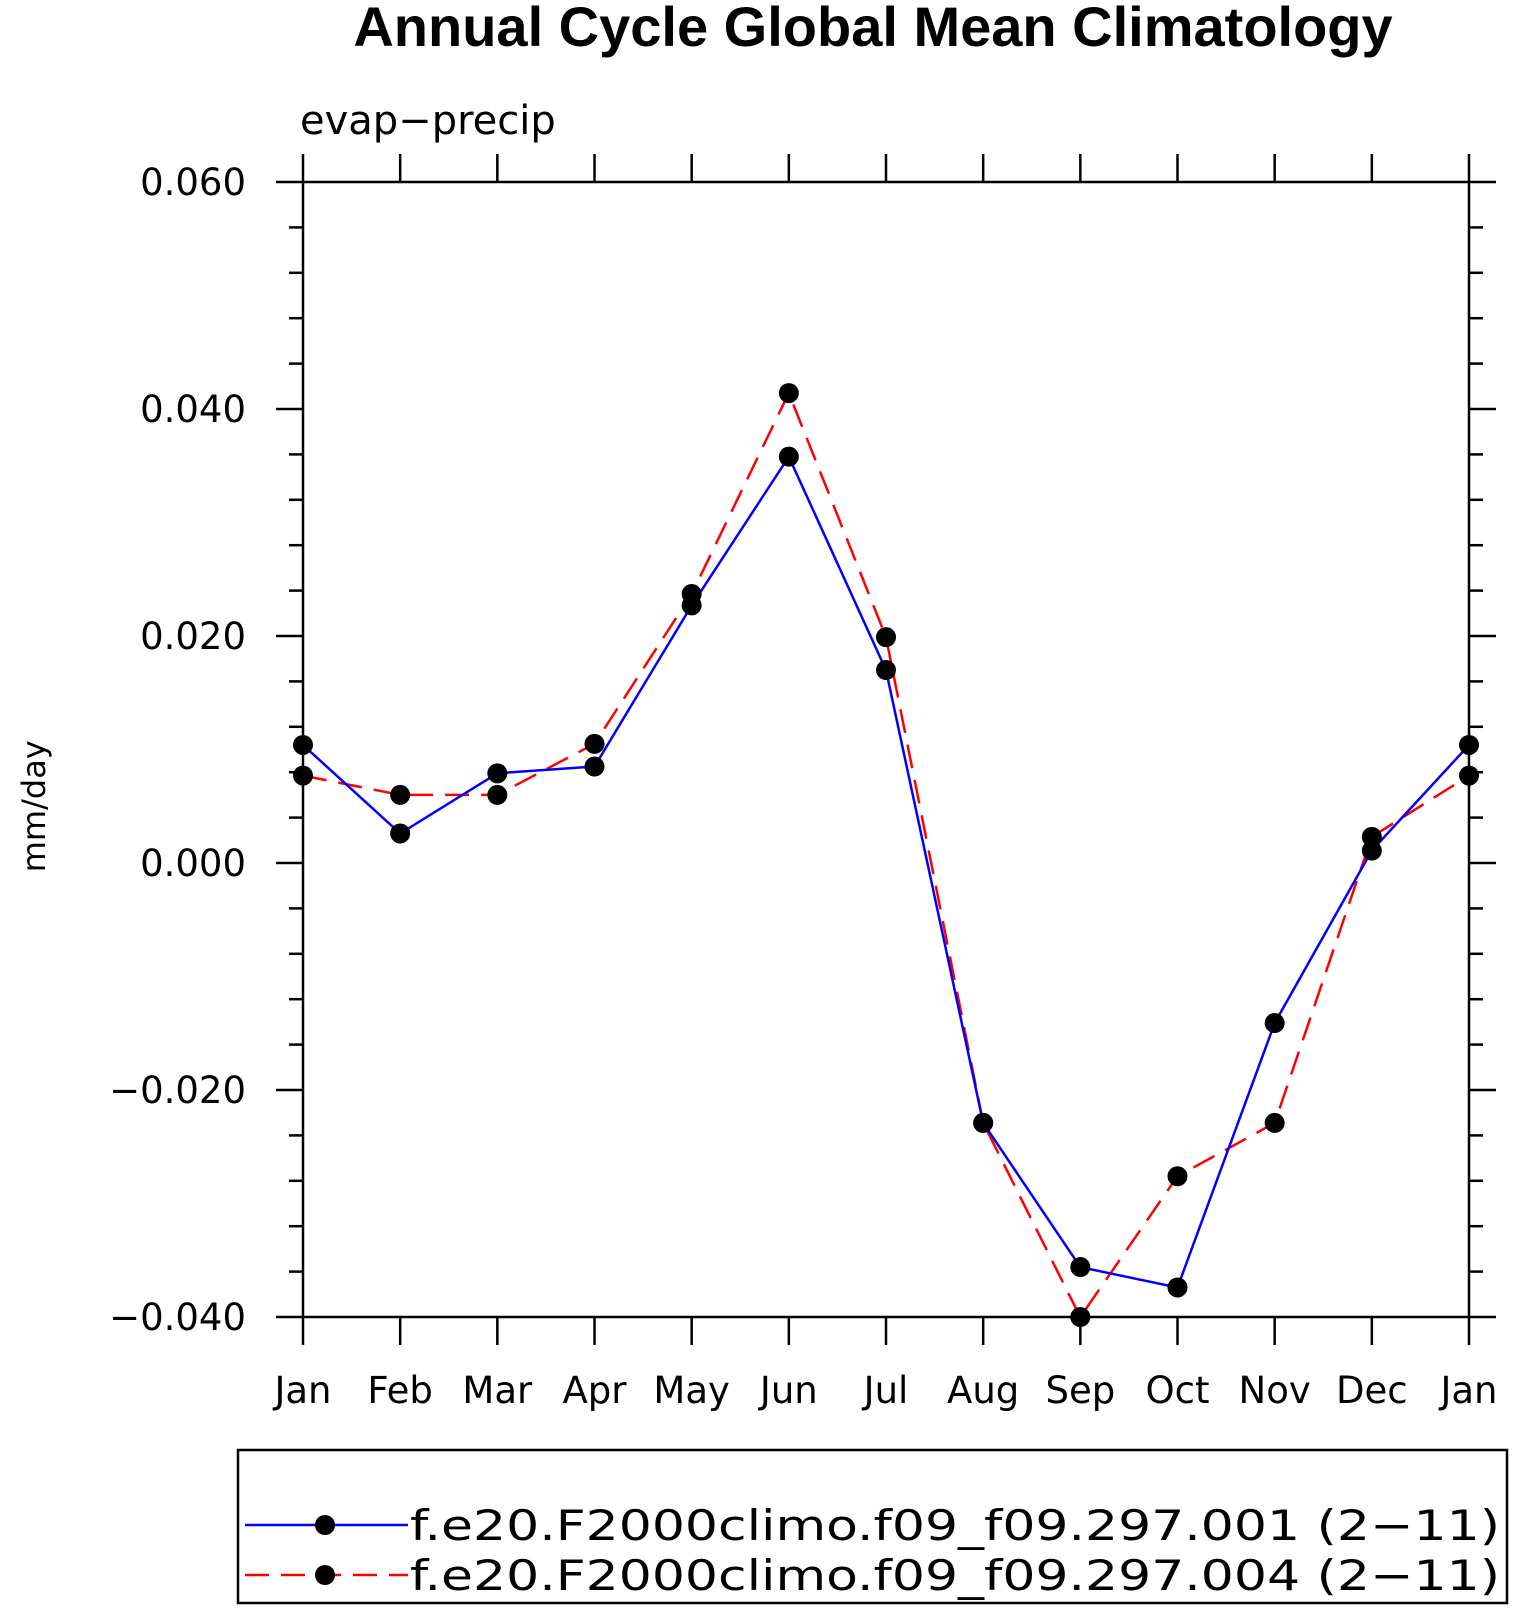 This screenshot has width=1514, height=1609. Describe the element at coordinates (193, 863) in the screenshot. I see `y-tick-label: 0.000` at that location.